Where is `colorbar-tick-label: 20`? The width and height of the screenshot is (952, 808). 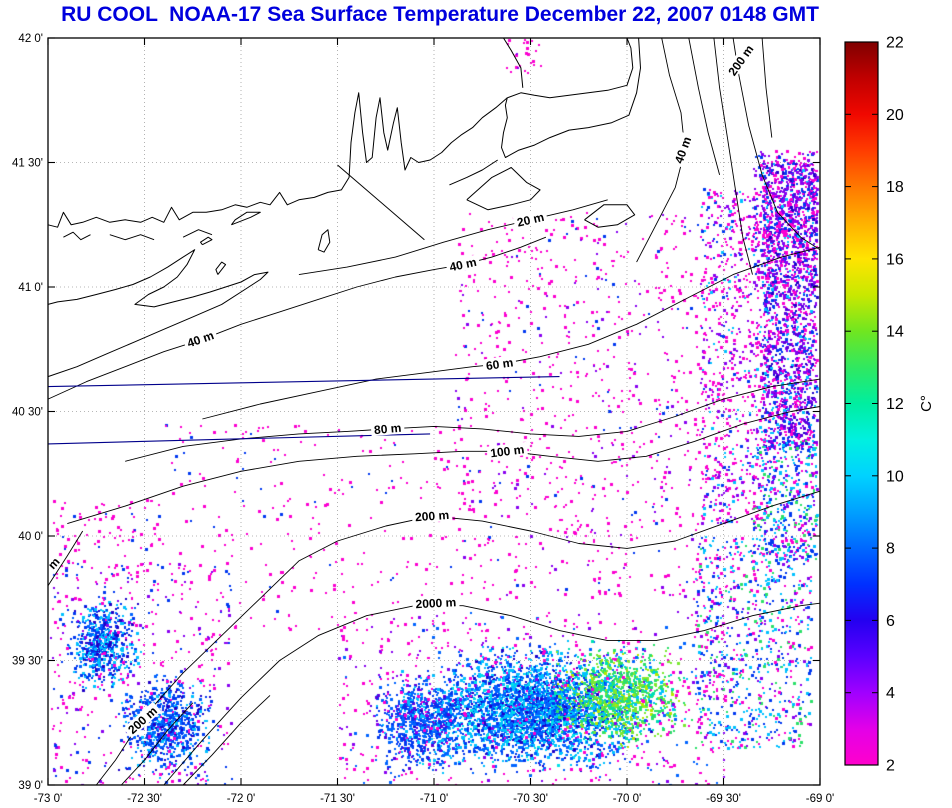 colorbar-tick-label: 20 is located at coordinates (895, 115).